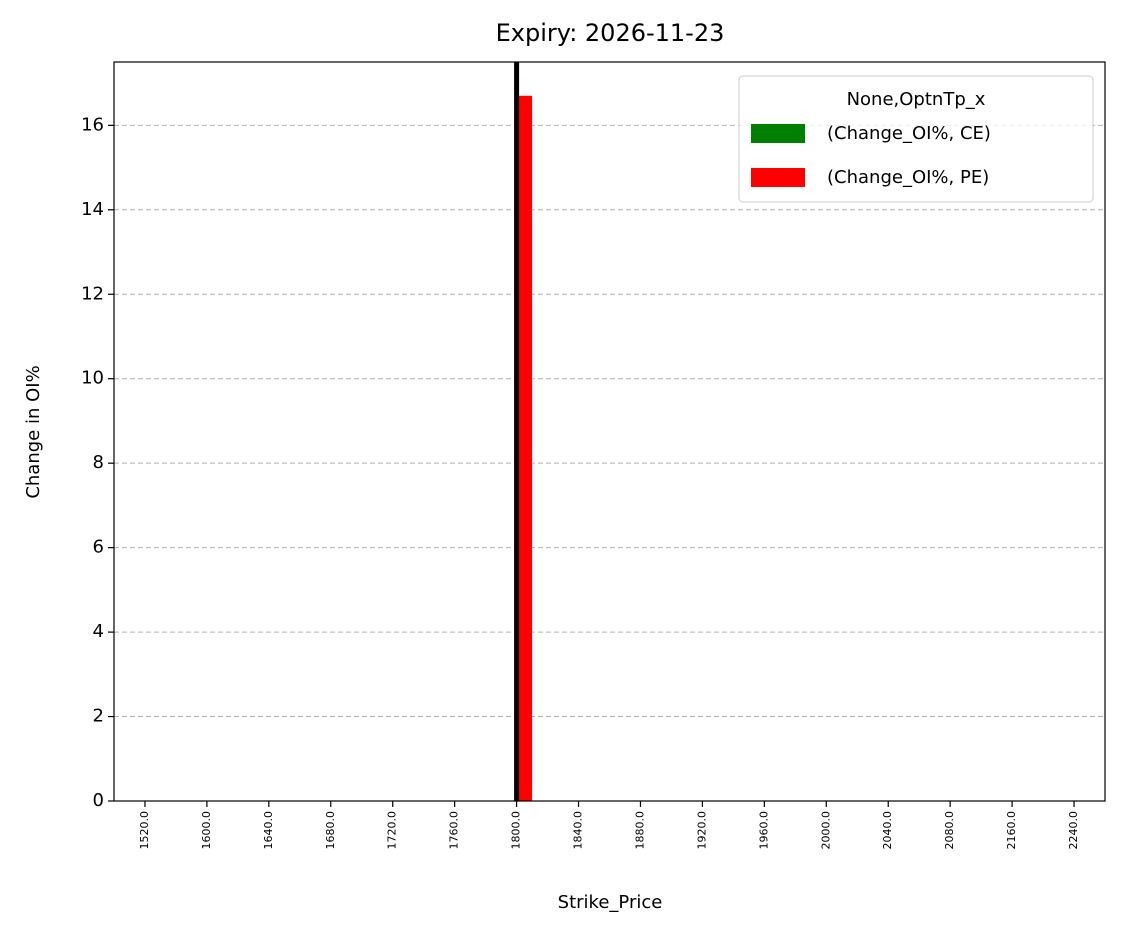 This screenshot has height=943, width=1125. What do you see at coordinates (330, 830) in the screenshot?
I see `x-tick-label: 1680.0` at bounding box center [330, 830].